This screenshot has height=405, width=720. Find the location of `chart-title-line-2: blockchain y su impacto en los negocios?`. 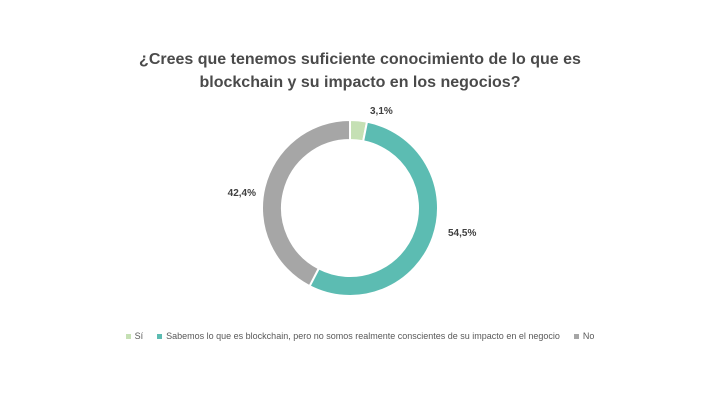

chart-title-line-2: blockchain y su impacto en los negocios? is located at coordinates (360, 82).